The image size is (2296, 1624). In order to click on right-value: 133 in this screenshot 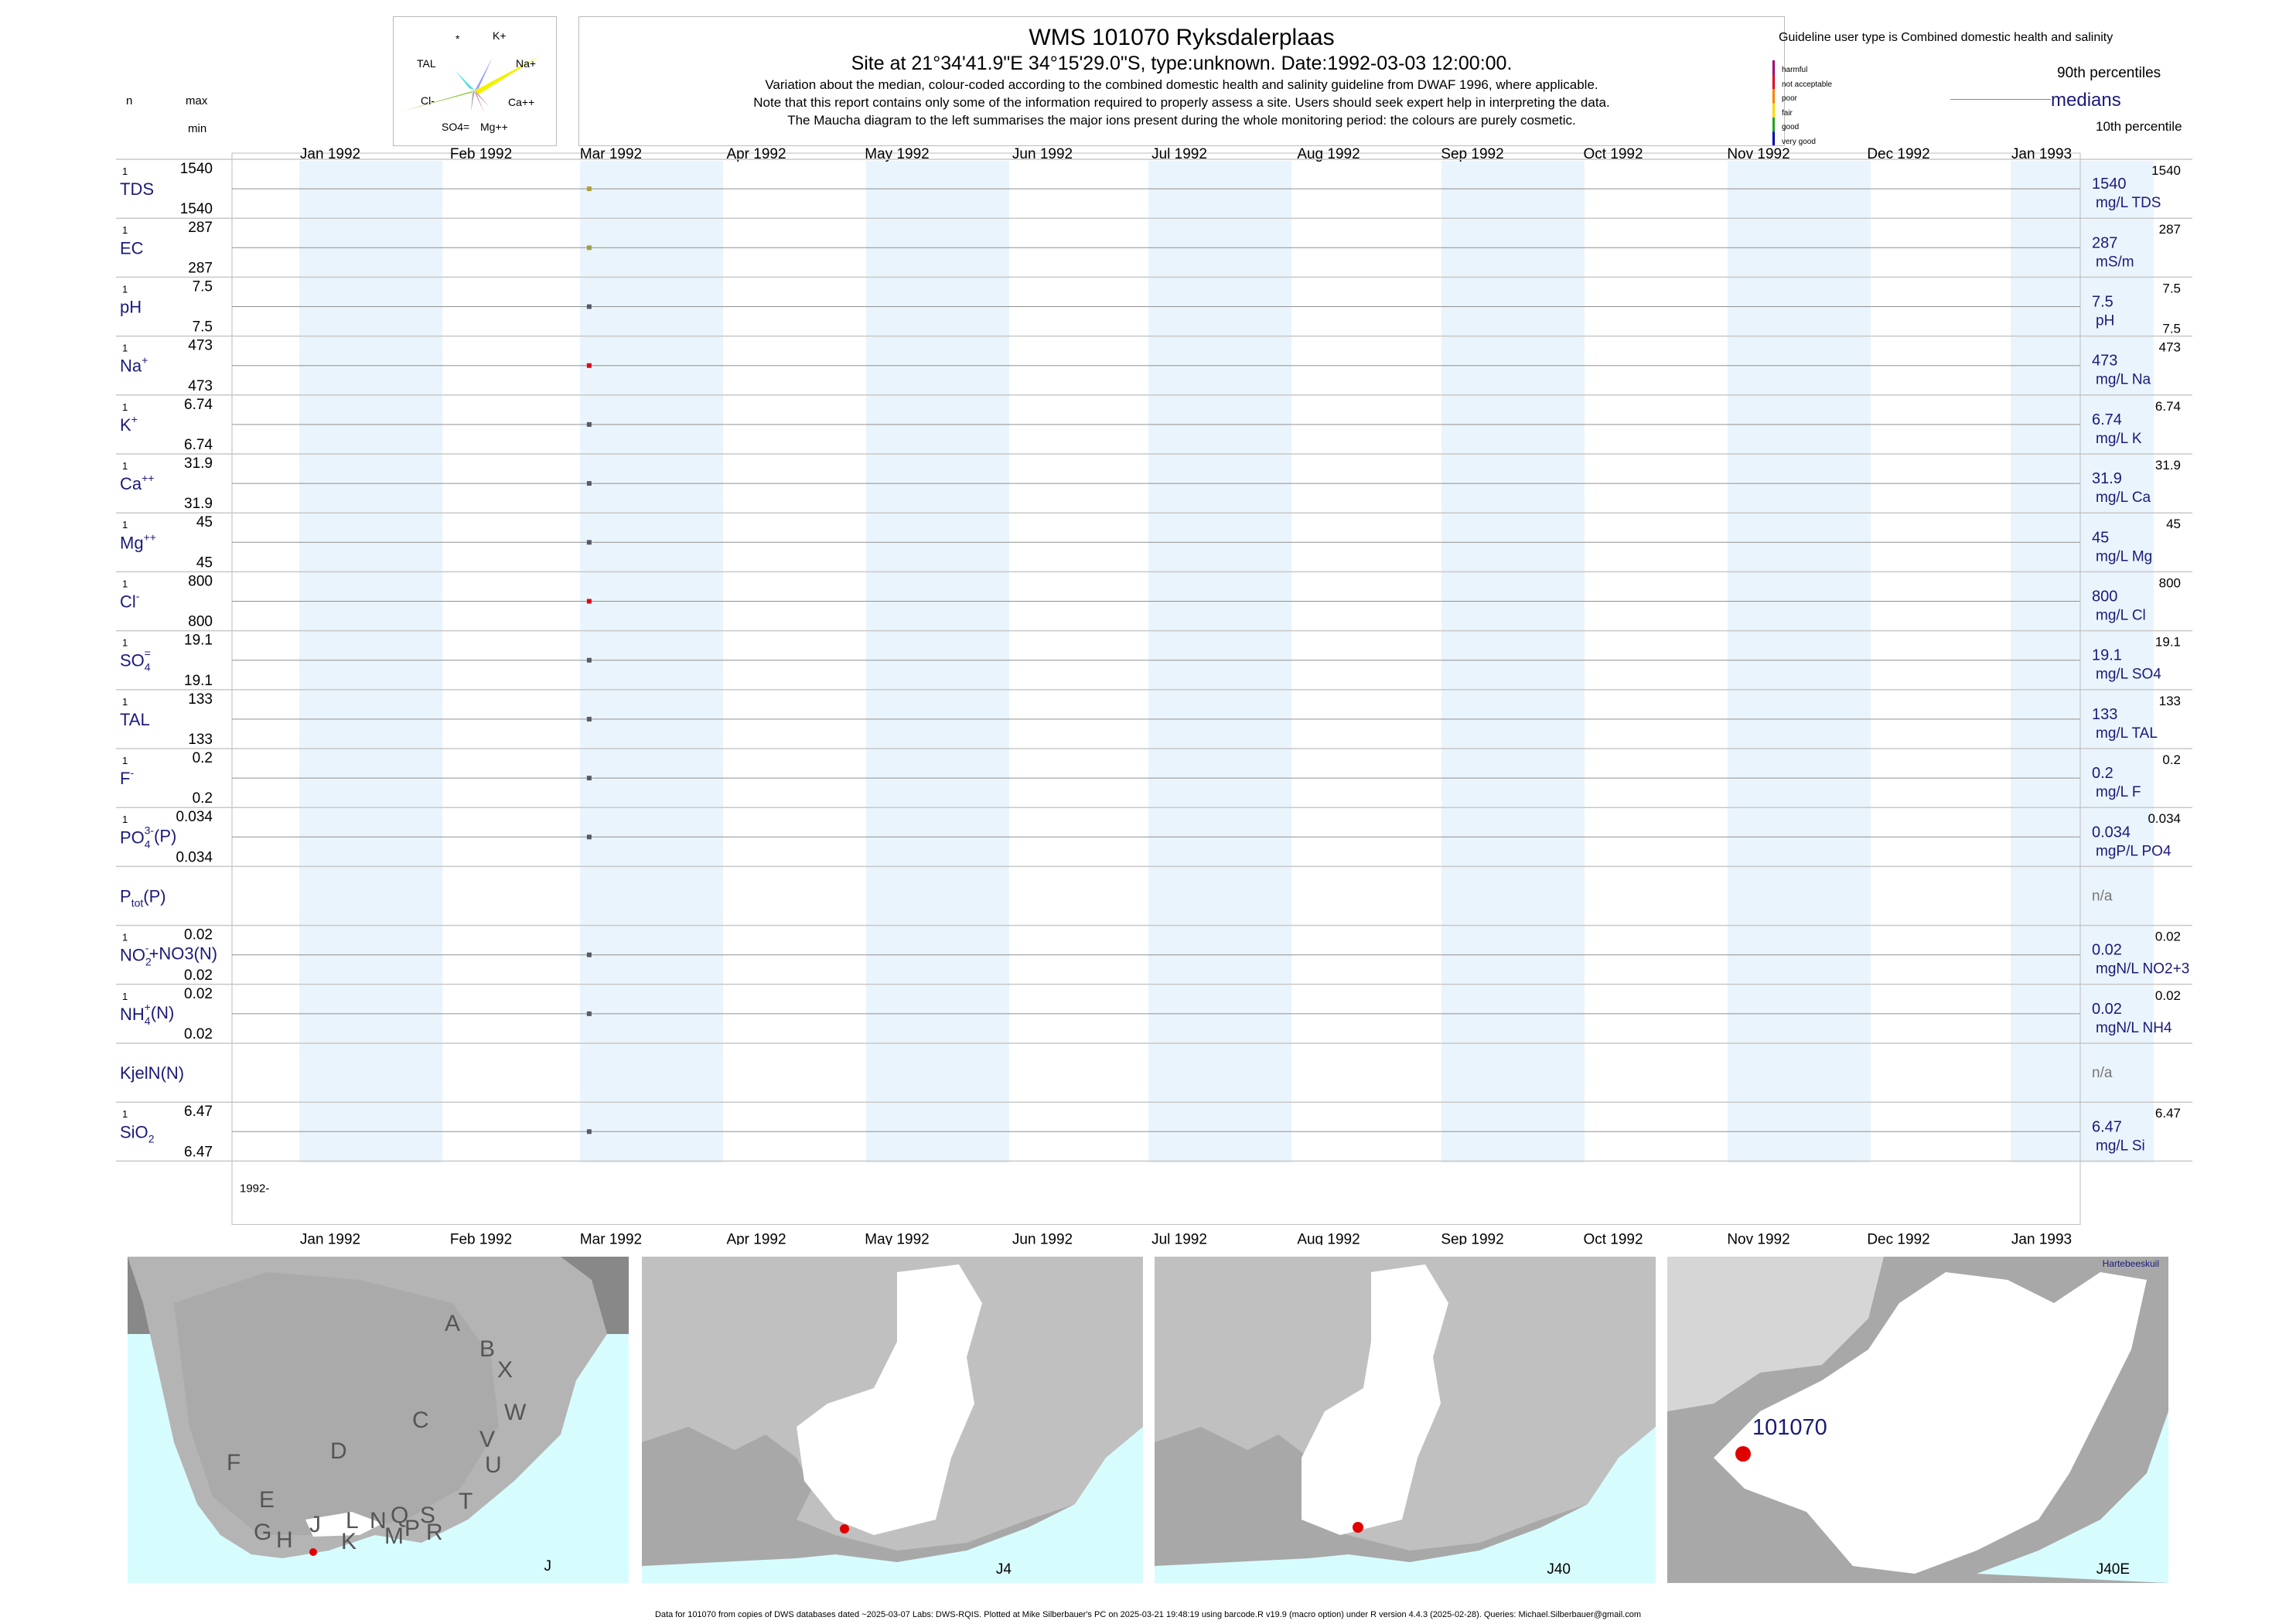, I will do `click(2104, 714)`.